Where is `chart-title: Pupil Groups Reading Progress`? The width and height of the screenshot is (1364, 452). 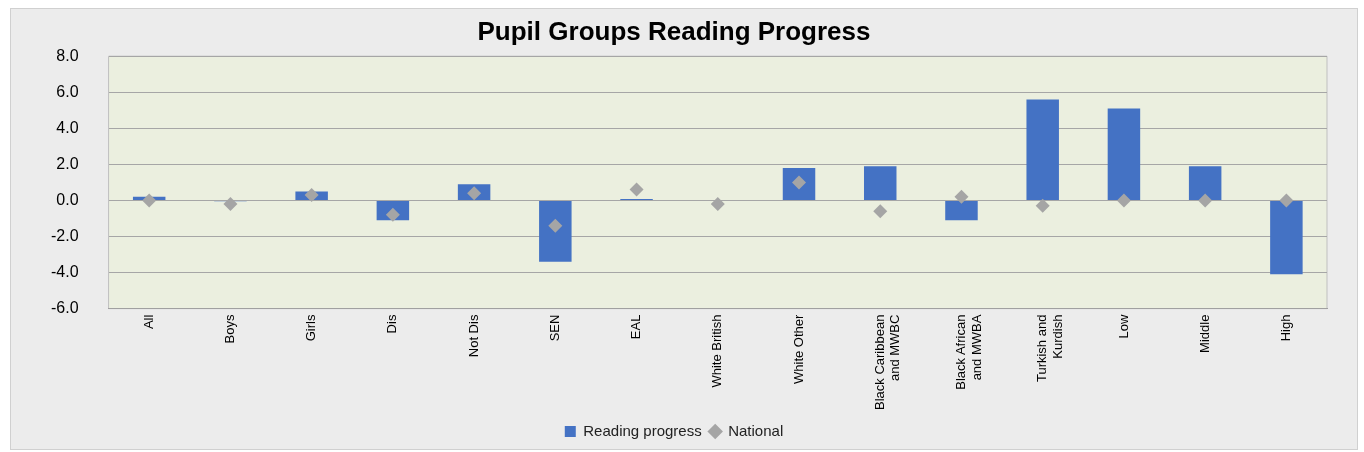 chart-title: Pupil Groups Reading Progress is located at coordinates (674, 30).